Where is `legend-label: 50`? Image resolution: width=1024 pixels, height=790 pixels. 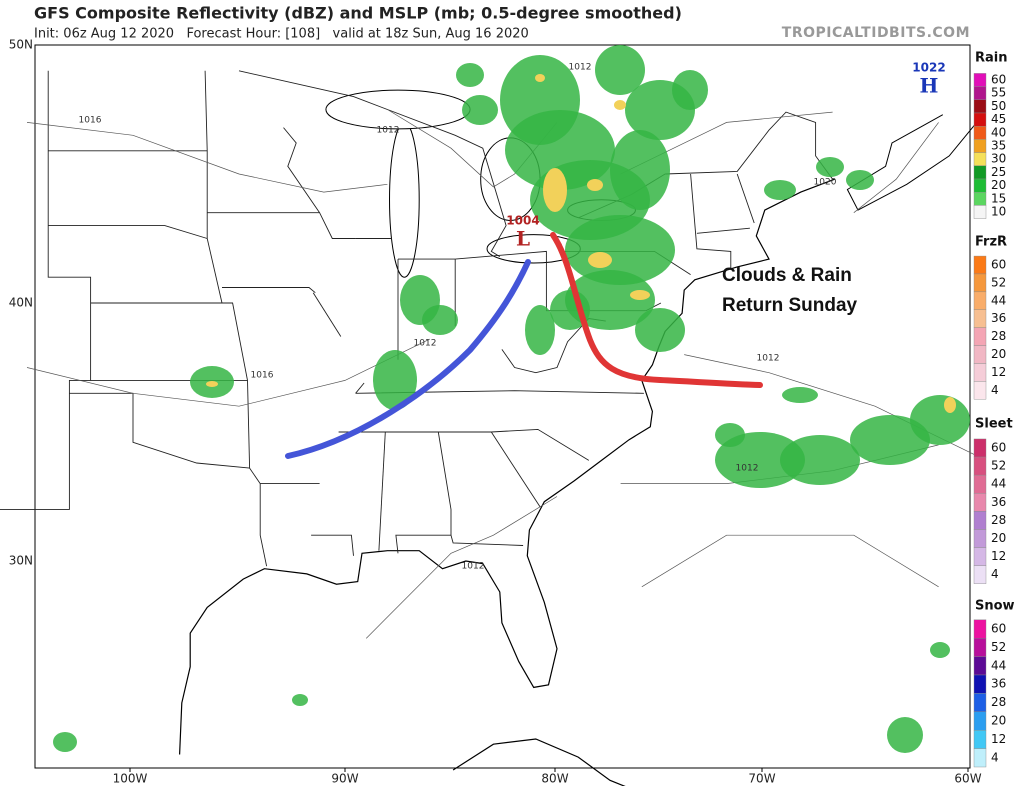 legend-label: 50 is located at coordinates (998, 106).